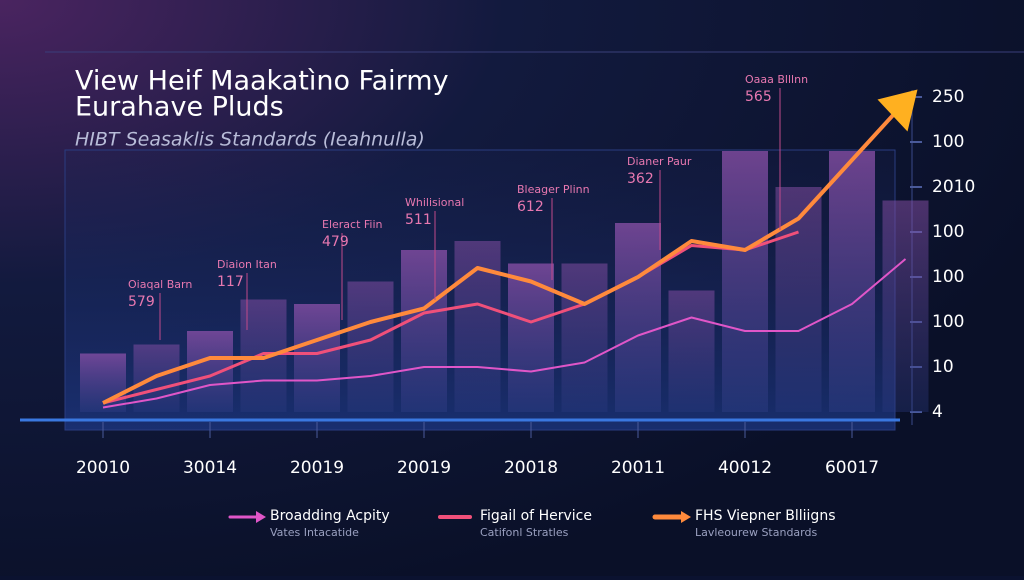  What do you see at coordinates (210, 468) in the screenshot?
I see `x-tick-label: 30014` at bounding box center [210, 468].